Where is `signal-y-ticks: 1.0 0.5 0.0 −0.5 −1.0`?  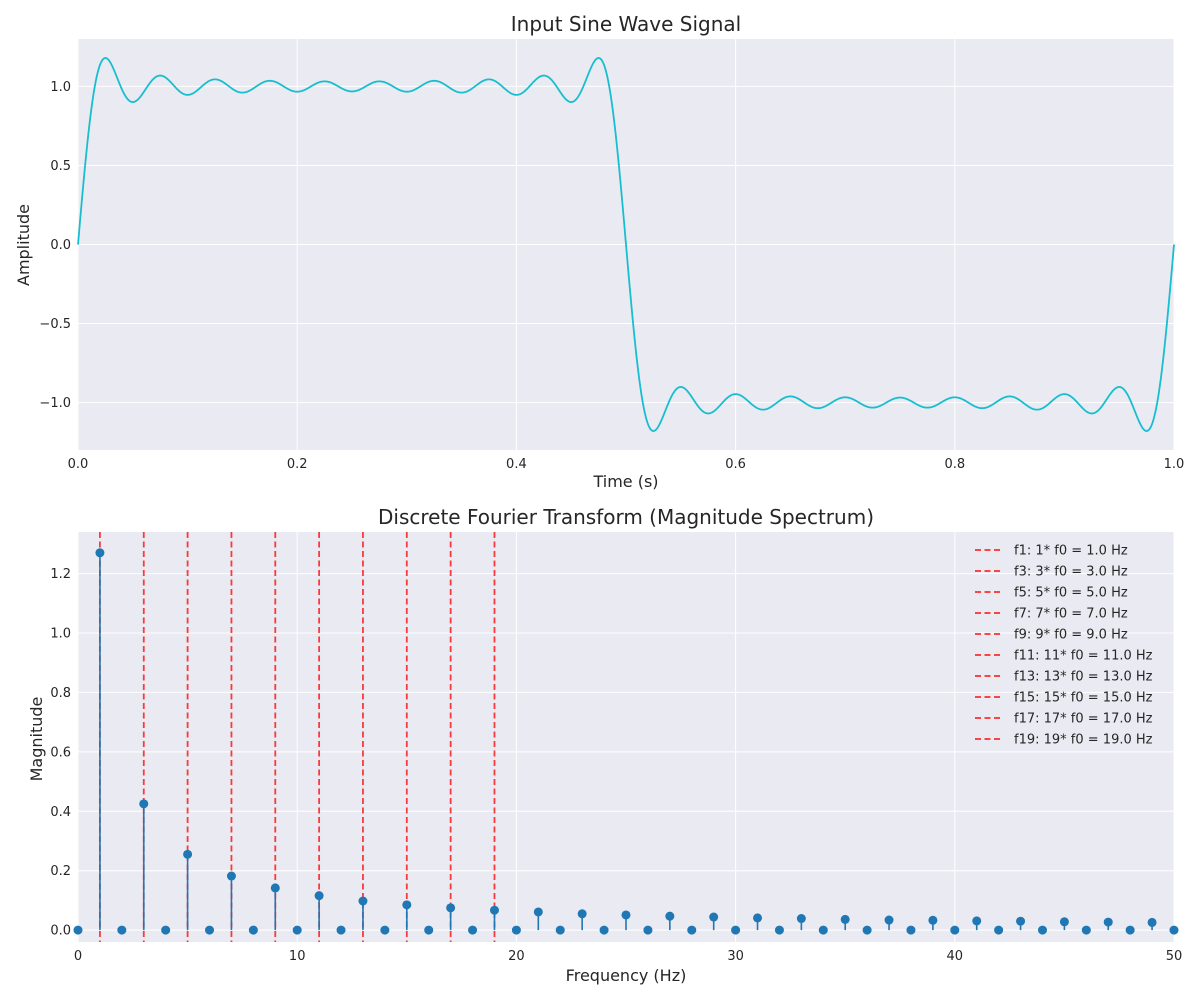 signal-y-ticks: 1.0 0.5 0.0 −0.5 −1.0 is located at coordinates (55, 245).